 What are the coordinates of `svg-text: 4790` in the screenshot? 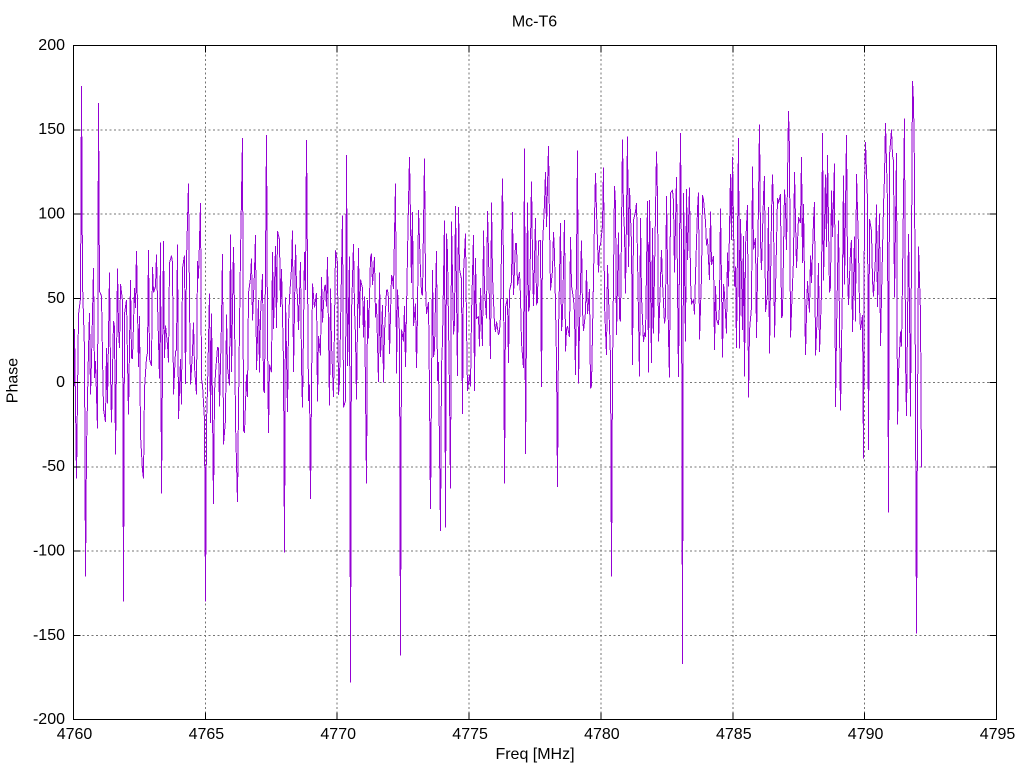 It's located at (866, 734).